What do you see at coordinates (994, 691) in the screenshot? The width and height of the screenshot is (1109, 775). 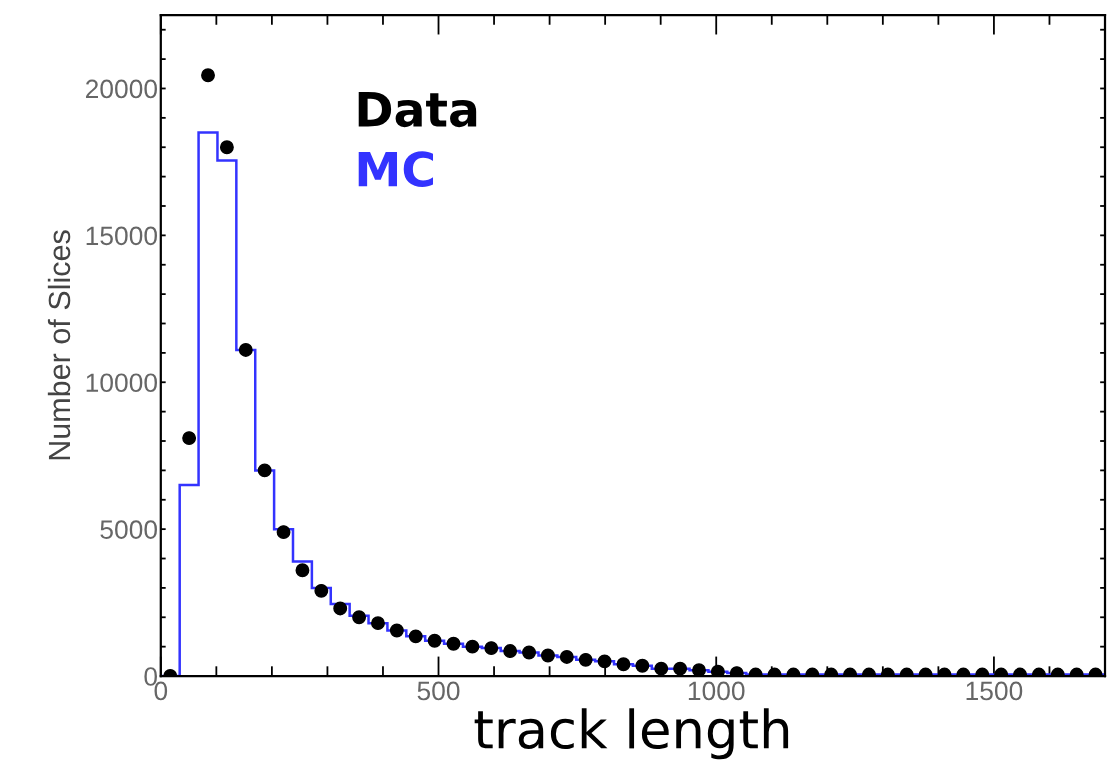 I see `x-tick-label: 1500` at bounding box center [994, 691].